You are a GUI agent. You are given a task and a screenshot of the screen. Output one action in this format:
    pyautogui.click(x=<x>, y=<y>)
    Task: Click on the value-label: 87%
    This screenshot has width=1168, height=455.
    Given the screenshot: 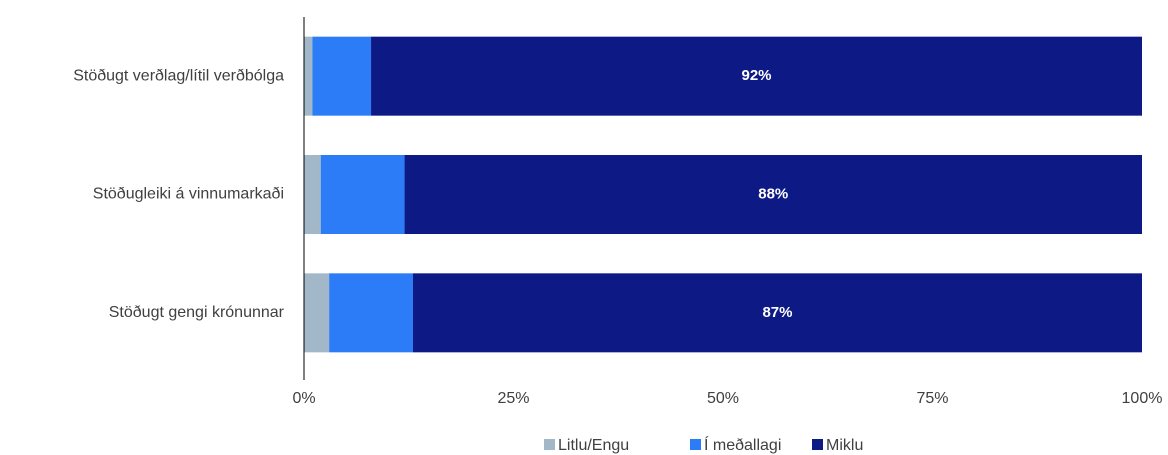 What is the action you would take?
    pyautogui.click(x=777, y=312)
    